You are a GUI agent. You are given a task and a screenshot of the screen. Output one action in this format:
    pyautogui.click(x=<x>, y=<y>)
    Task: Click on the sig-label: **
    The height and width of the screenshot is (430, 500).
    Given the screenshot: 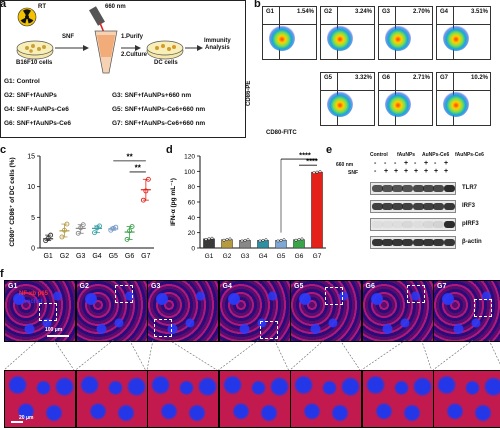 What is the action you would take?
    pyautogui.click(x=138, y=167)
    